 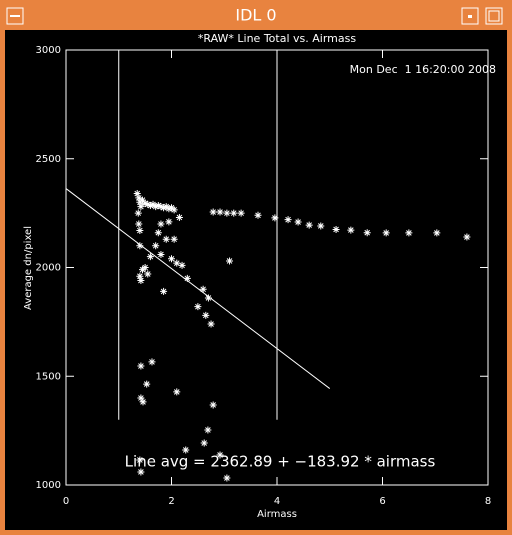 I want to click on y-axis-label: Average dn/pixel, so click(x=28, y=268).